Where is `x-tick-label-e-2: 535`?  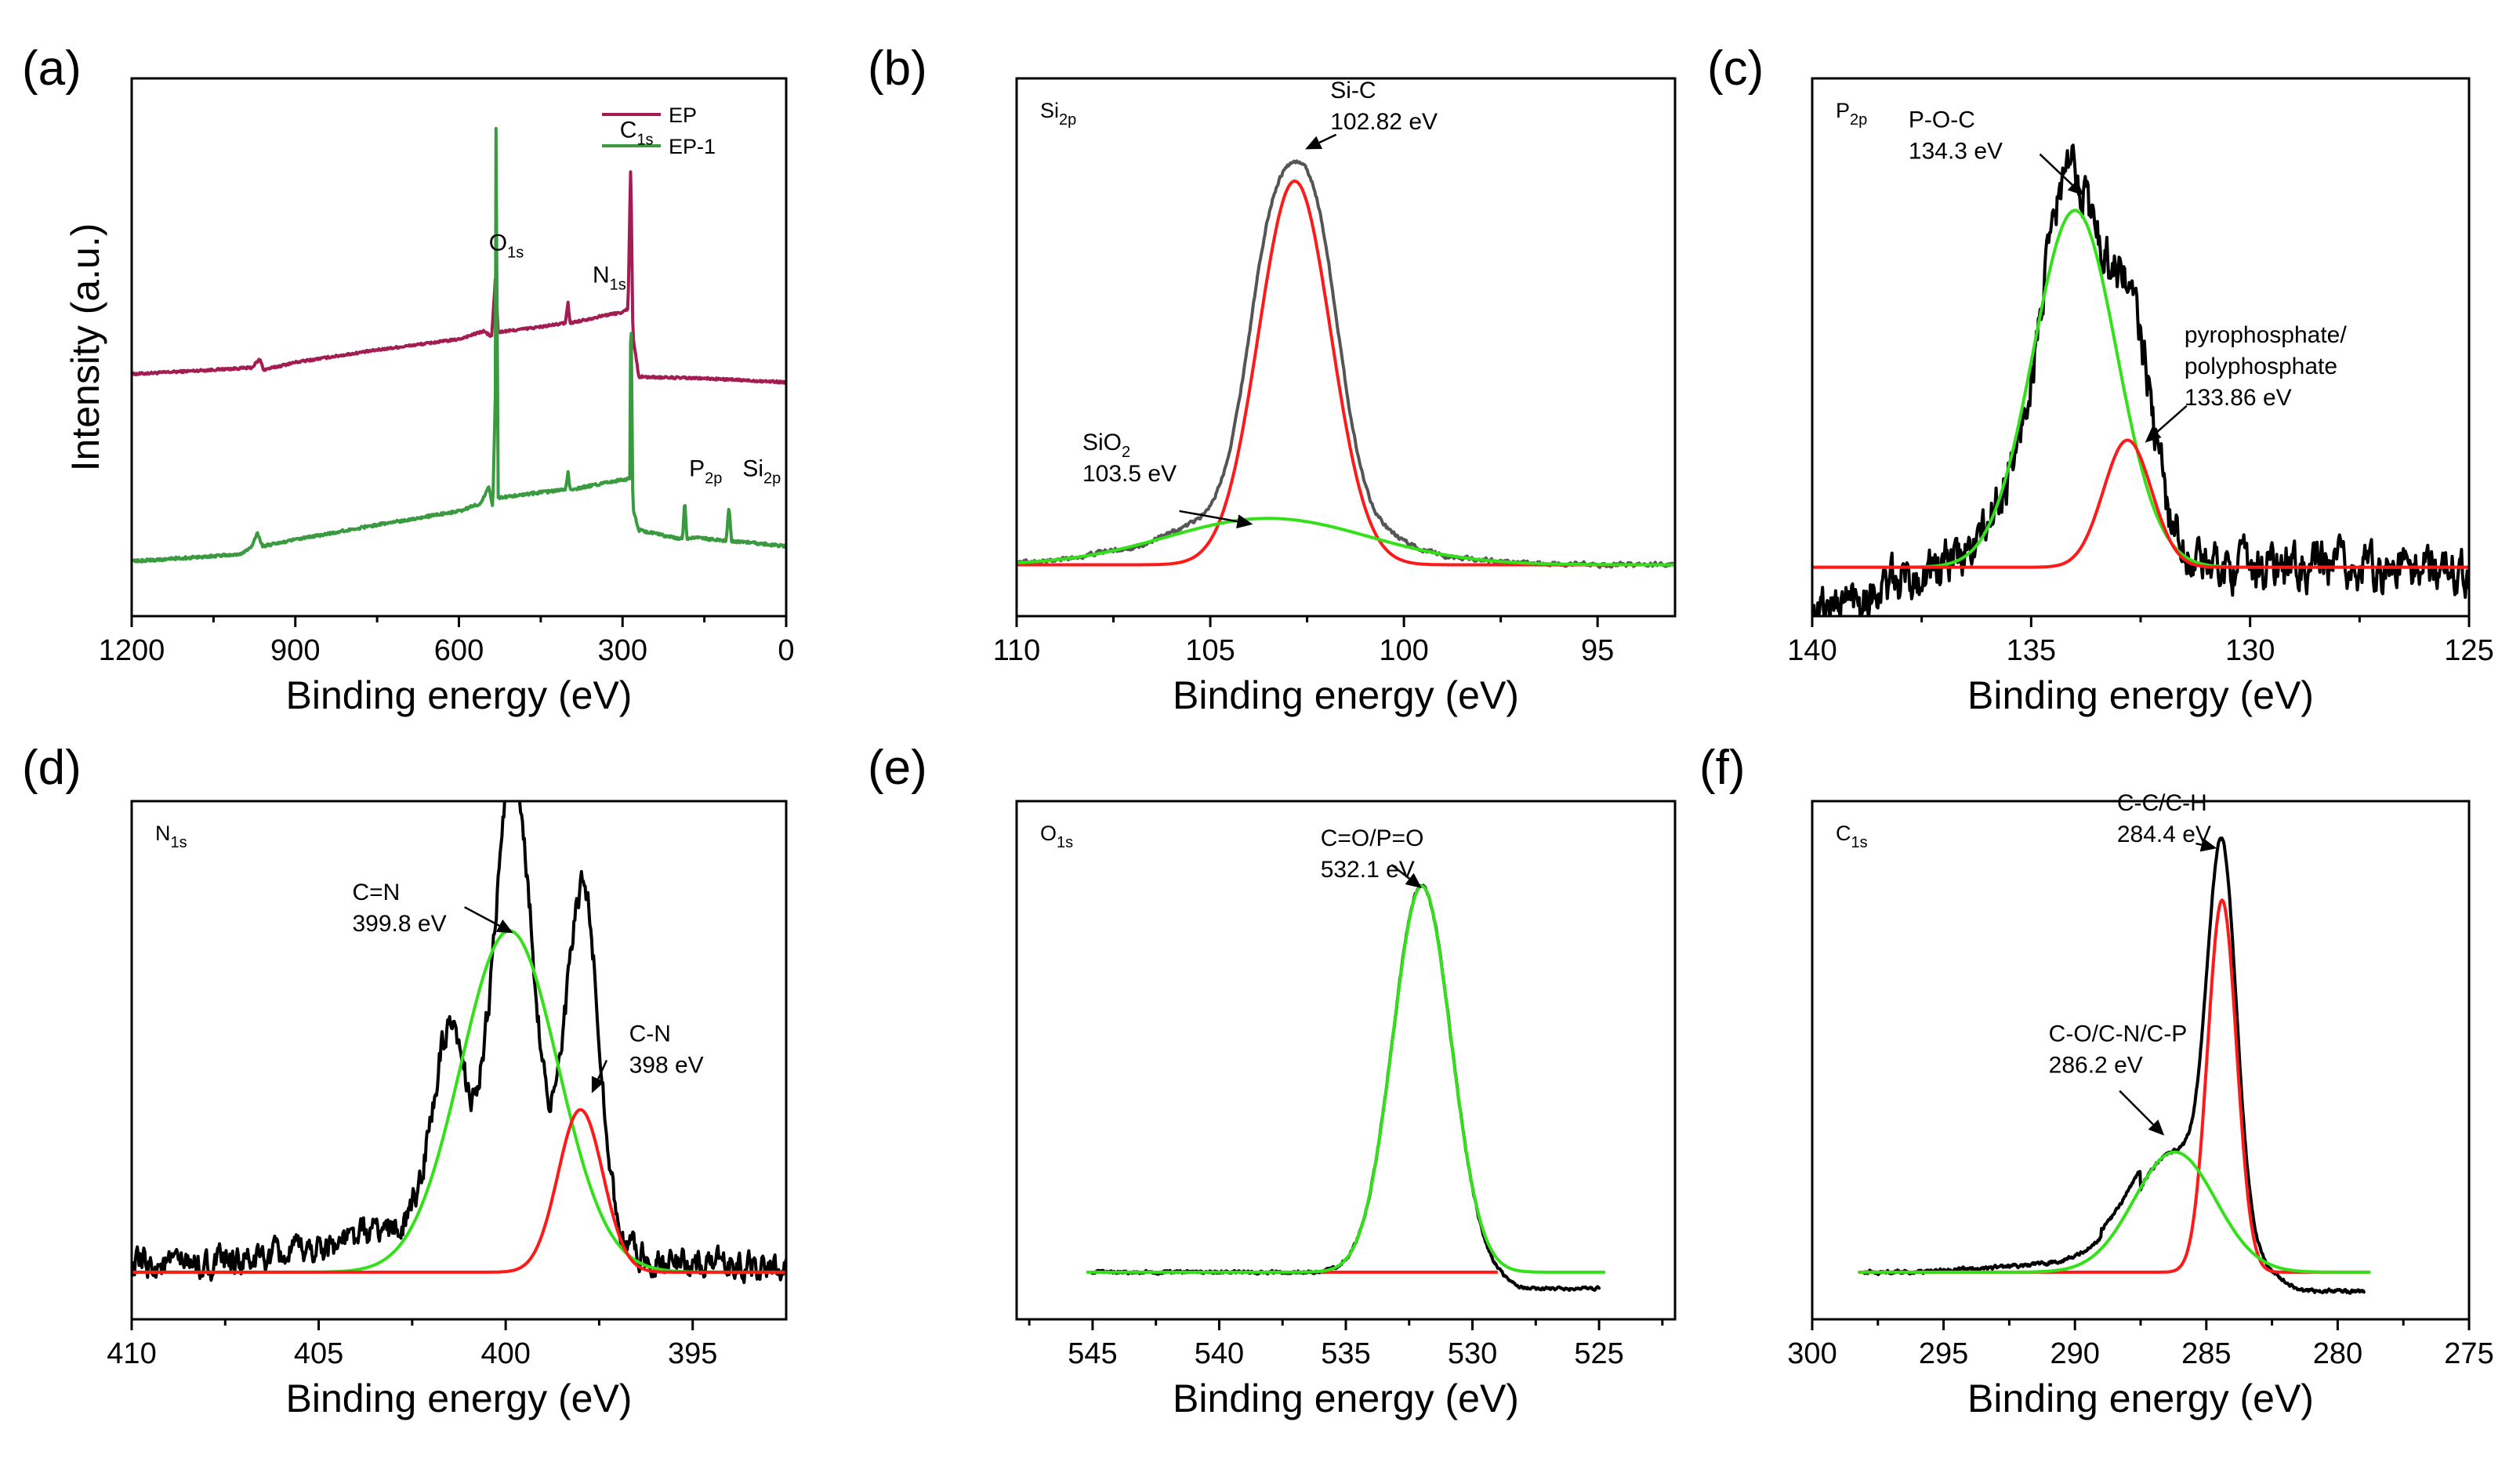 x-tick-label-e-2: 535 is located at coordinates (1345, 1354).